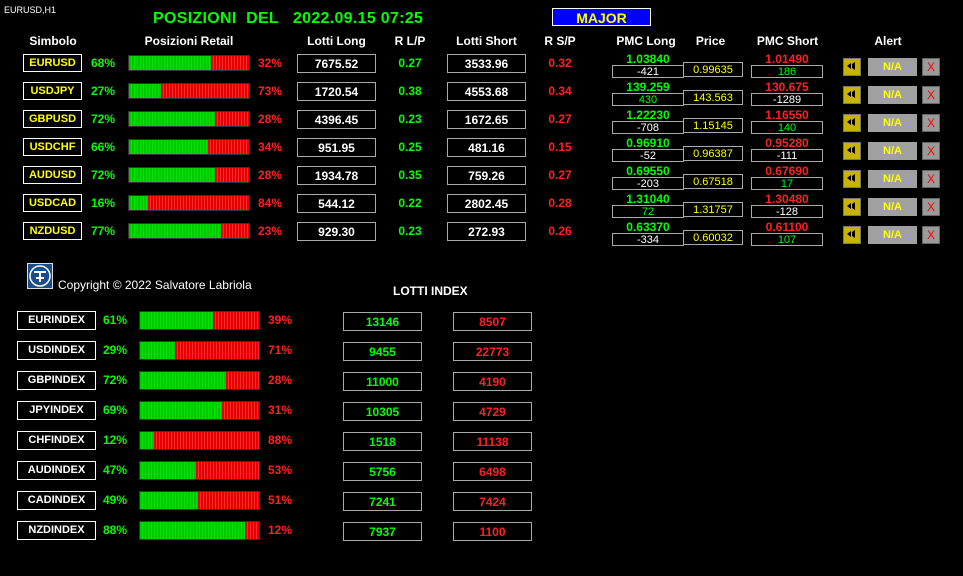  Describe the element at coordinates (492, 351) in the screenshot. I see `index-short-lots: 22773` at that location.